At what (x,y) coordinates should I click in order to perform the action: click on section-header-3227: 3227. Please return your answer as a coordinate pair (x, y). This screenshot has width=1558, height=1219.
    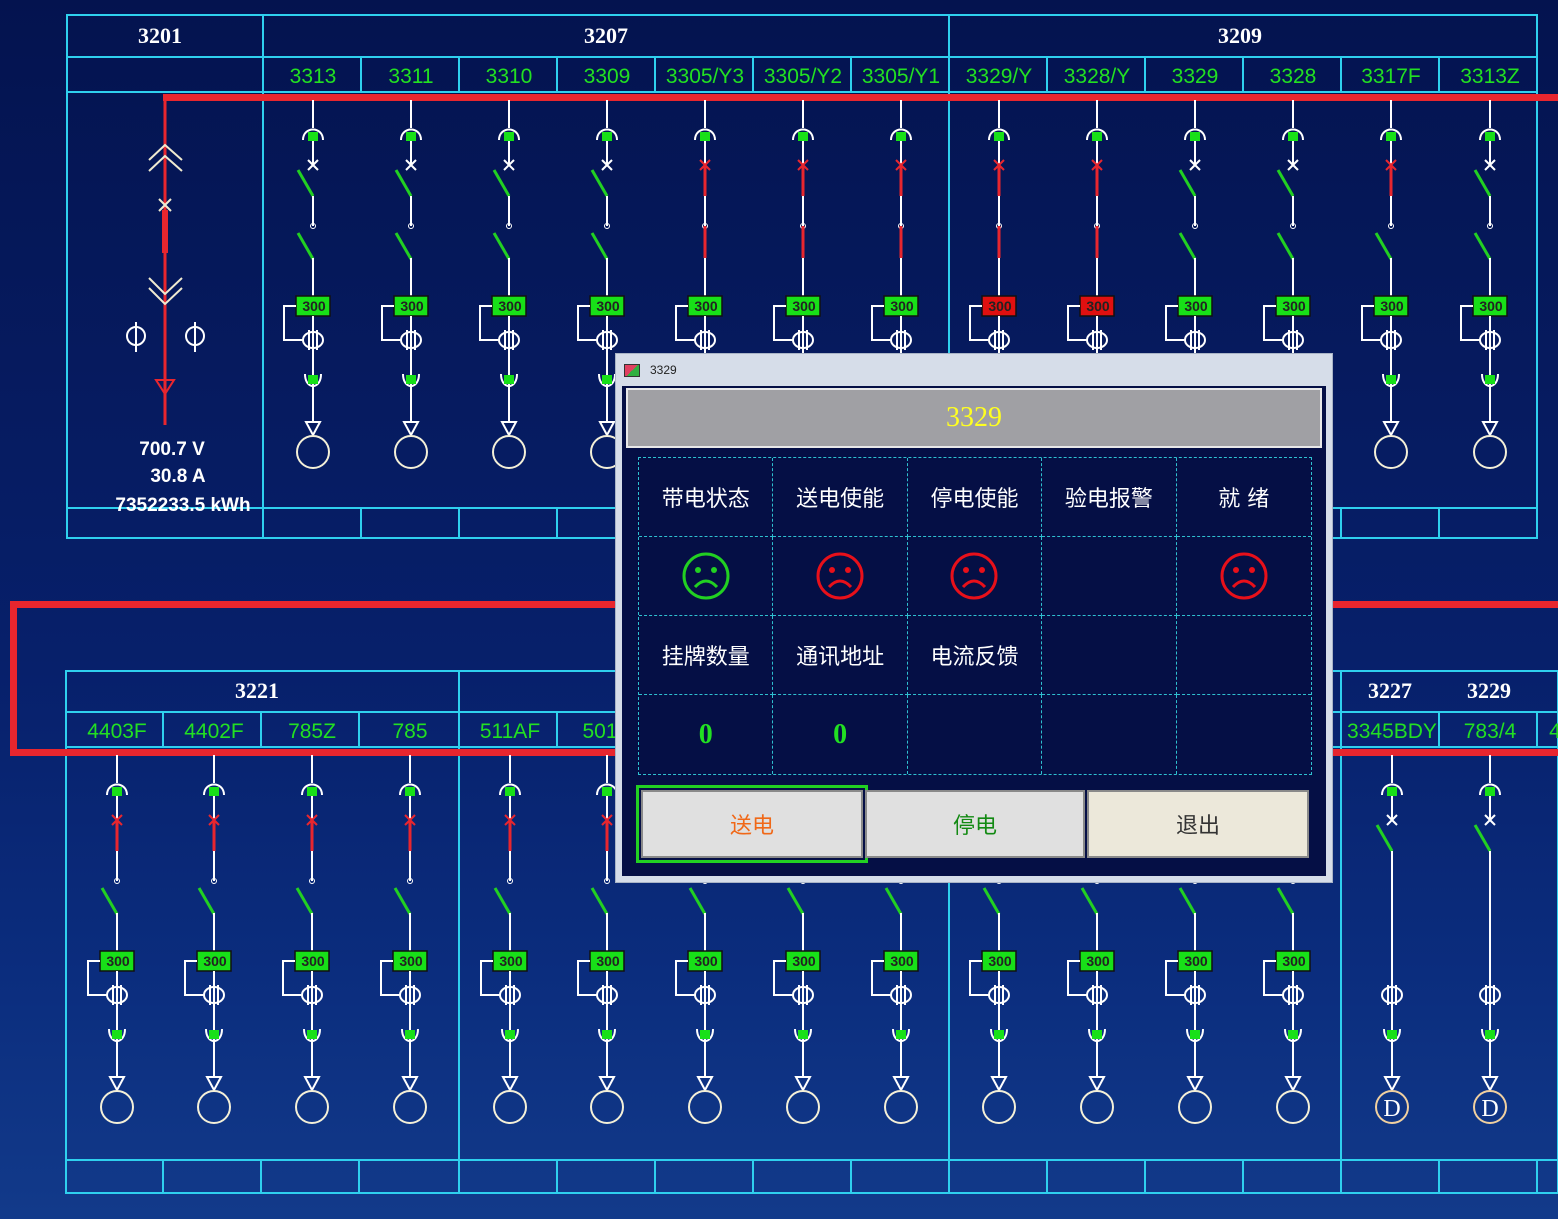
    Looking at the image, I should click on (1390, 690).